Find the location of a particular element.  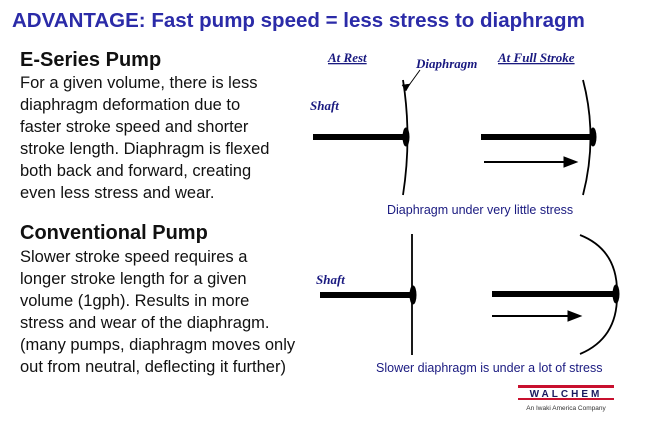

logo-tagline: An Iwaki America Company is located at coordinates (566, 408).